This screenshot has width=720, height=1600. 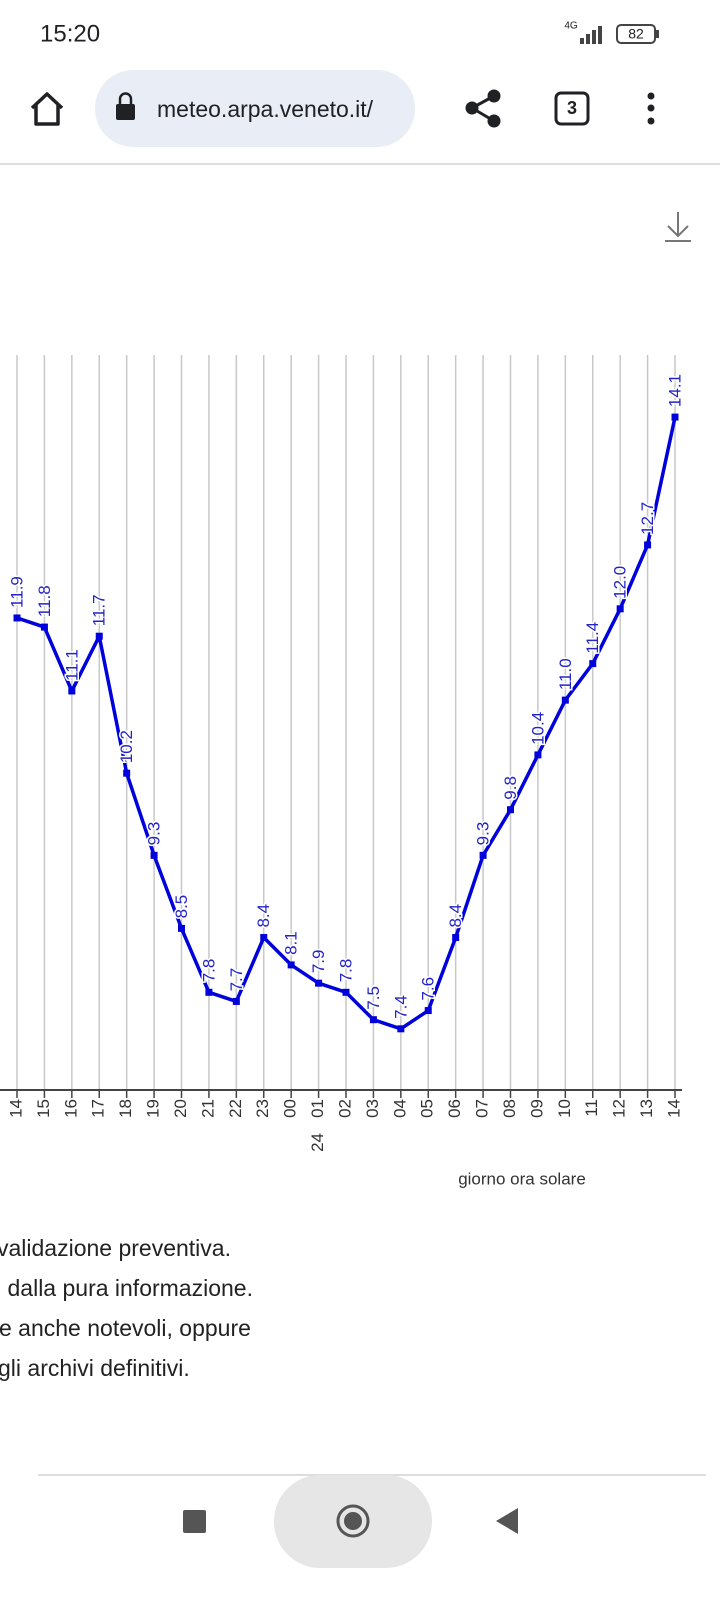 What do you see at coordinates (522, 1178) in the screenshot?
I see `x-axis-title: giorno ora solare` at bounding box center [522, 1178].